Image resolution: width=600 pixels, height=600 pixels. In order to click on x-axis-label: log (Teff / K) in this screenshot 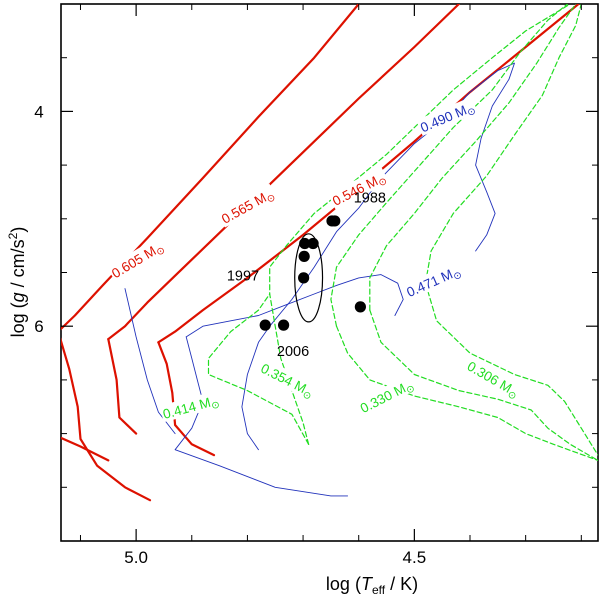, I will do `click(372, 585)`.